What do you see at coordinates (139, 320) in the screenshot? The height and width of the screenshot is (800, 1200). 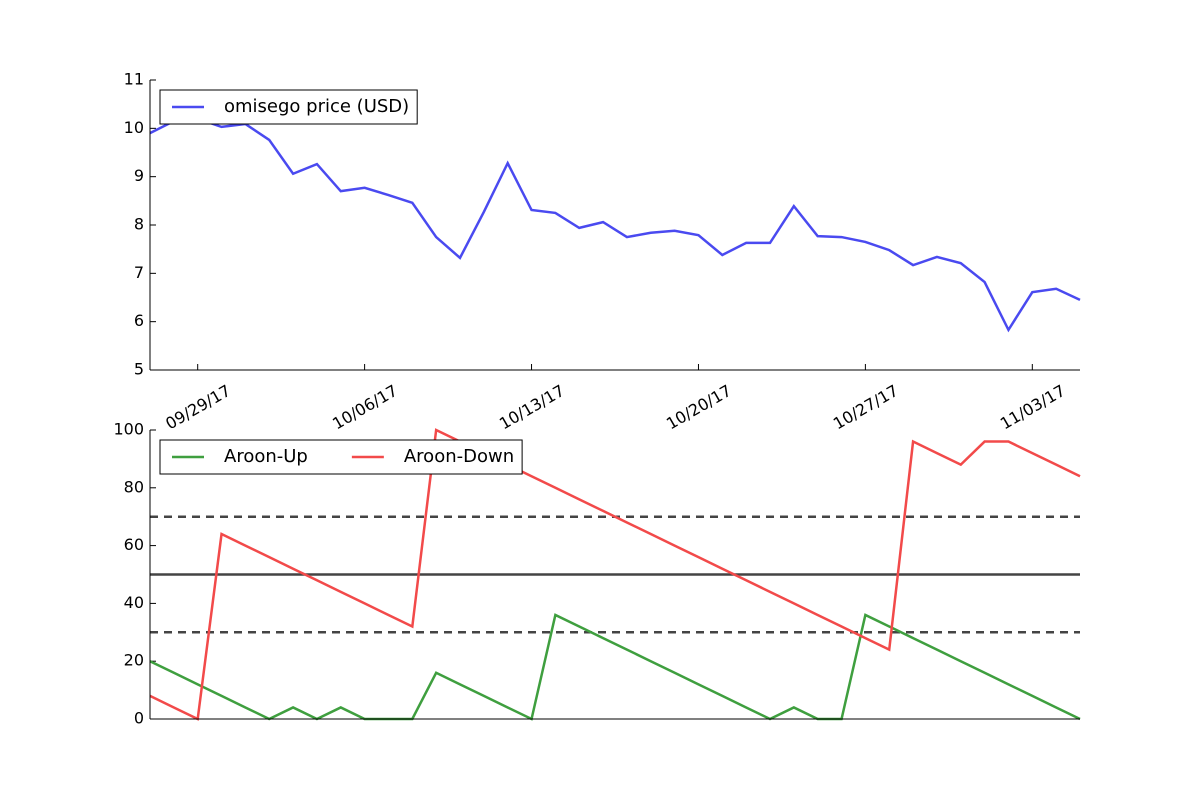 I see `y-tick-label: 6` at bounding box center [139, 320].